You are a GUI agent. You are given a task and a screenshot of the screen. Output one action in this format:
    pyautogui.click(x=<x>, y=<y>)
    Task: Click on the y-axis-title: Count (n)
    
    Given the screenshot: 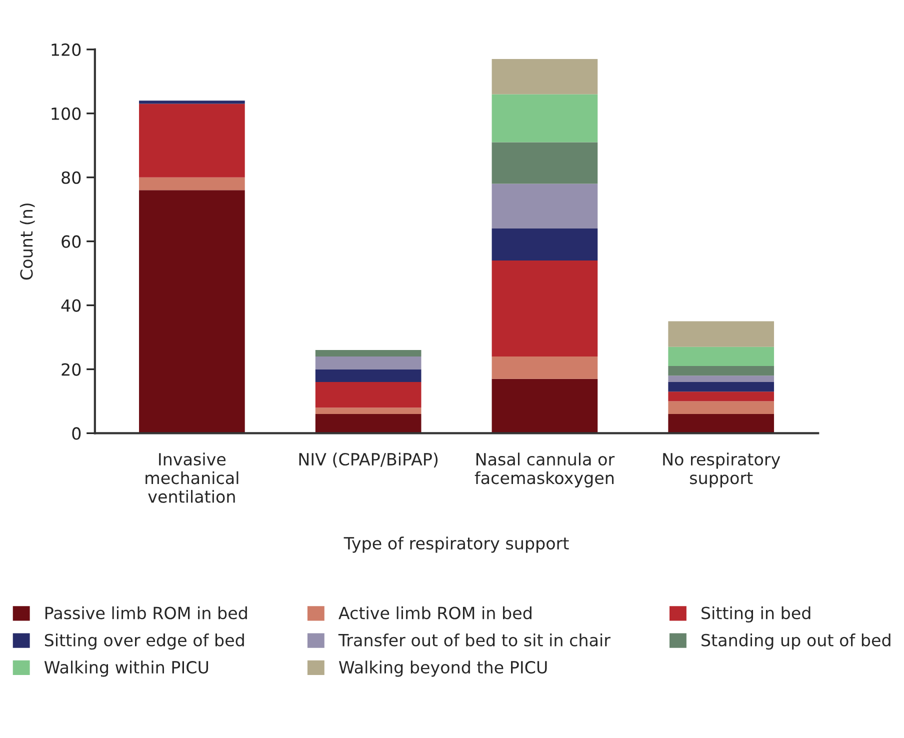 What is the action you would take?
    pyautogui.click(x=27, y=242)
    